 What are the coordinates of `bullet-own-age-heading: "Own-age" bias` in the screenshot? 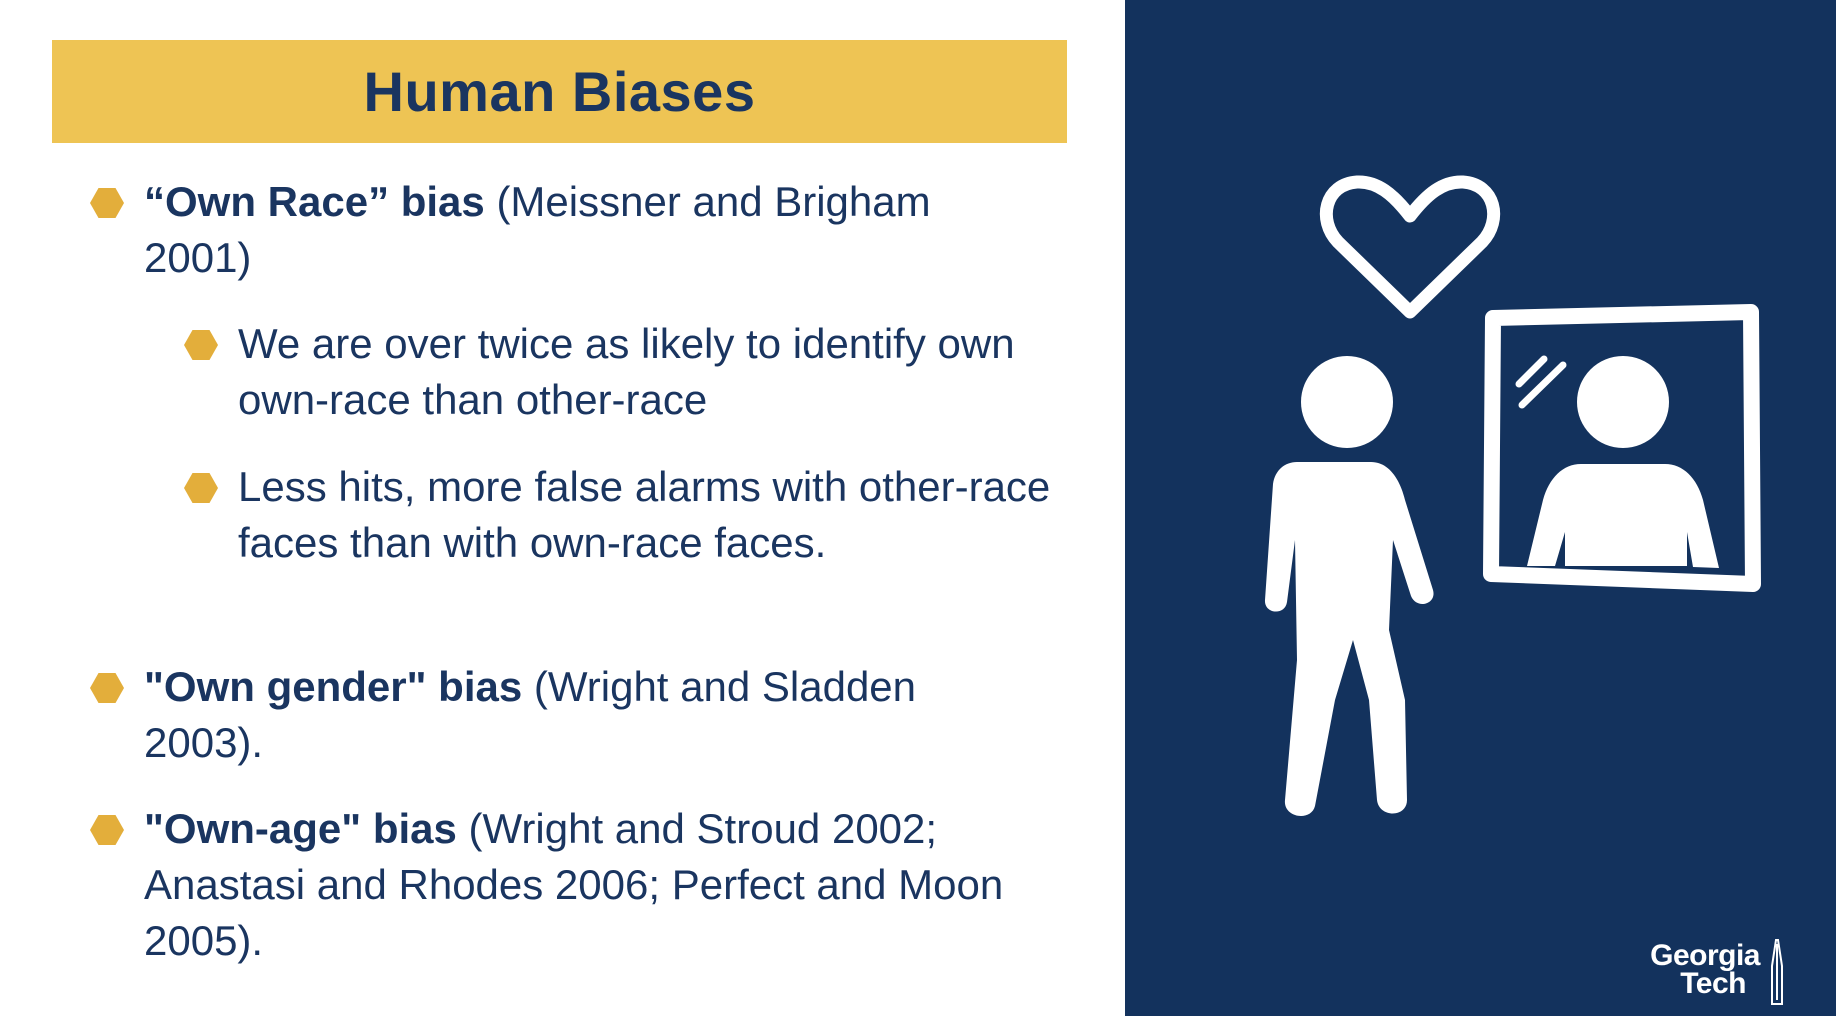 It's located at (300, 828).